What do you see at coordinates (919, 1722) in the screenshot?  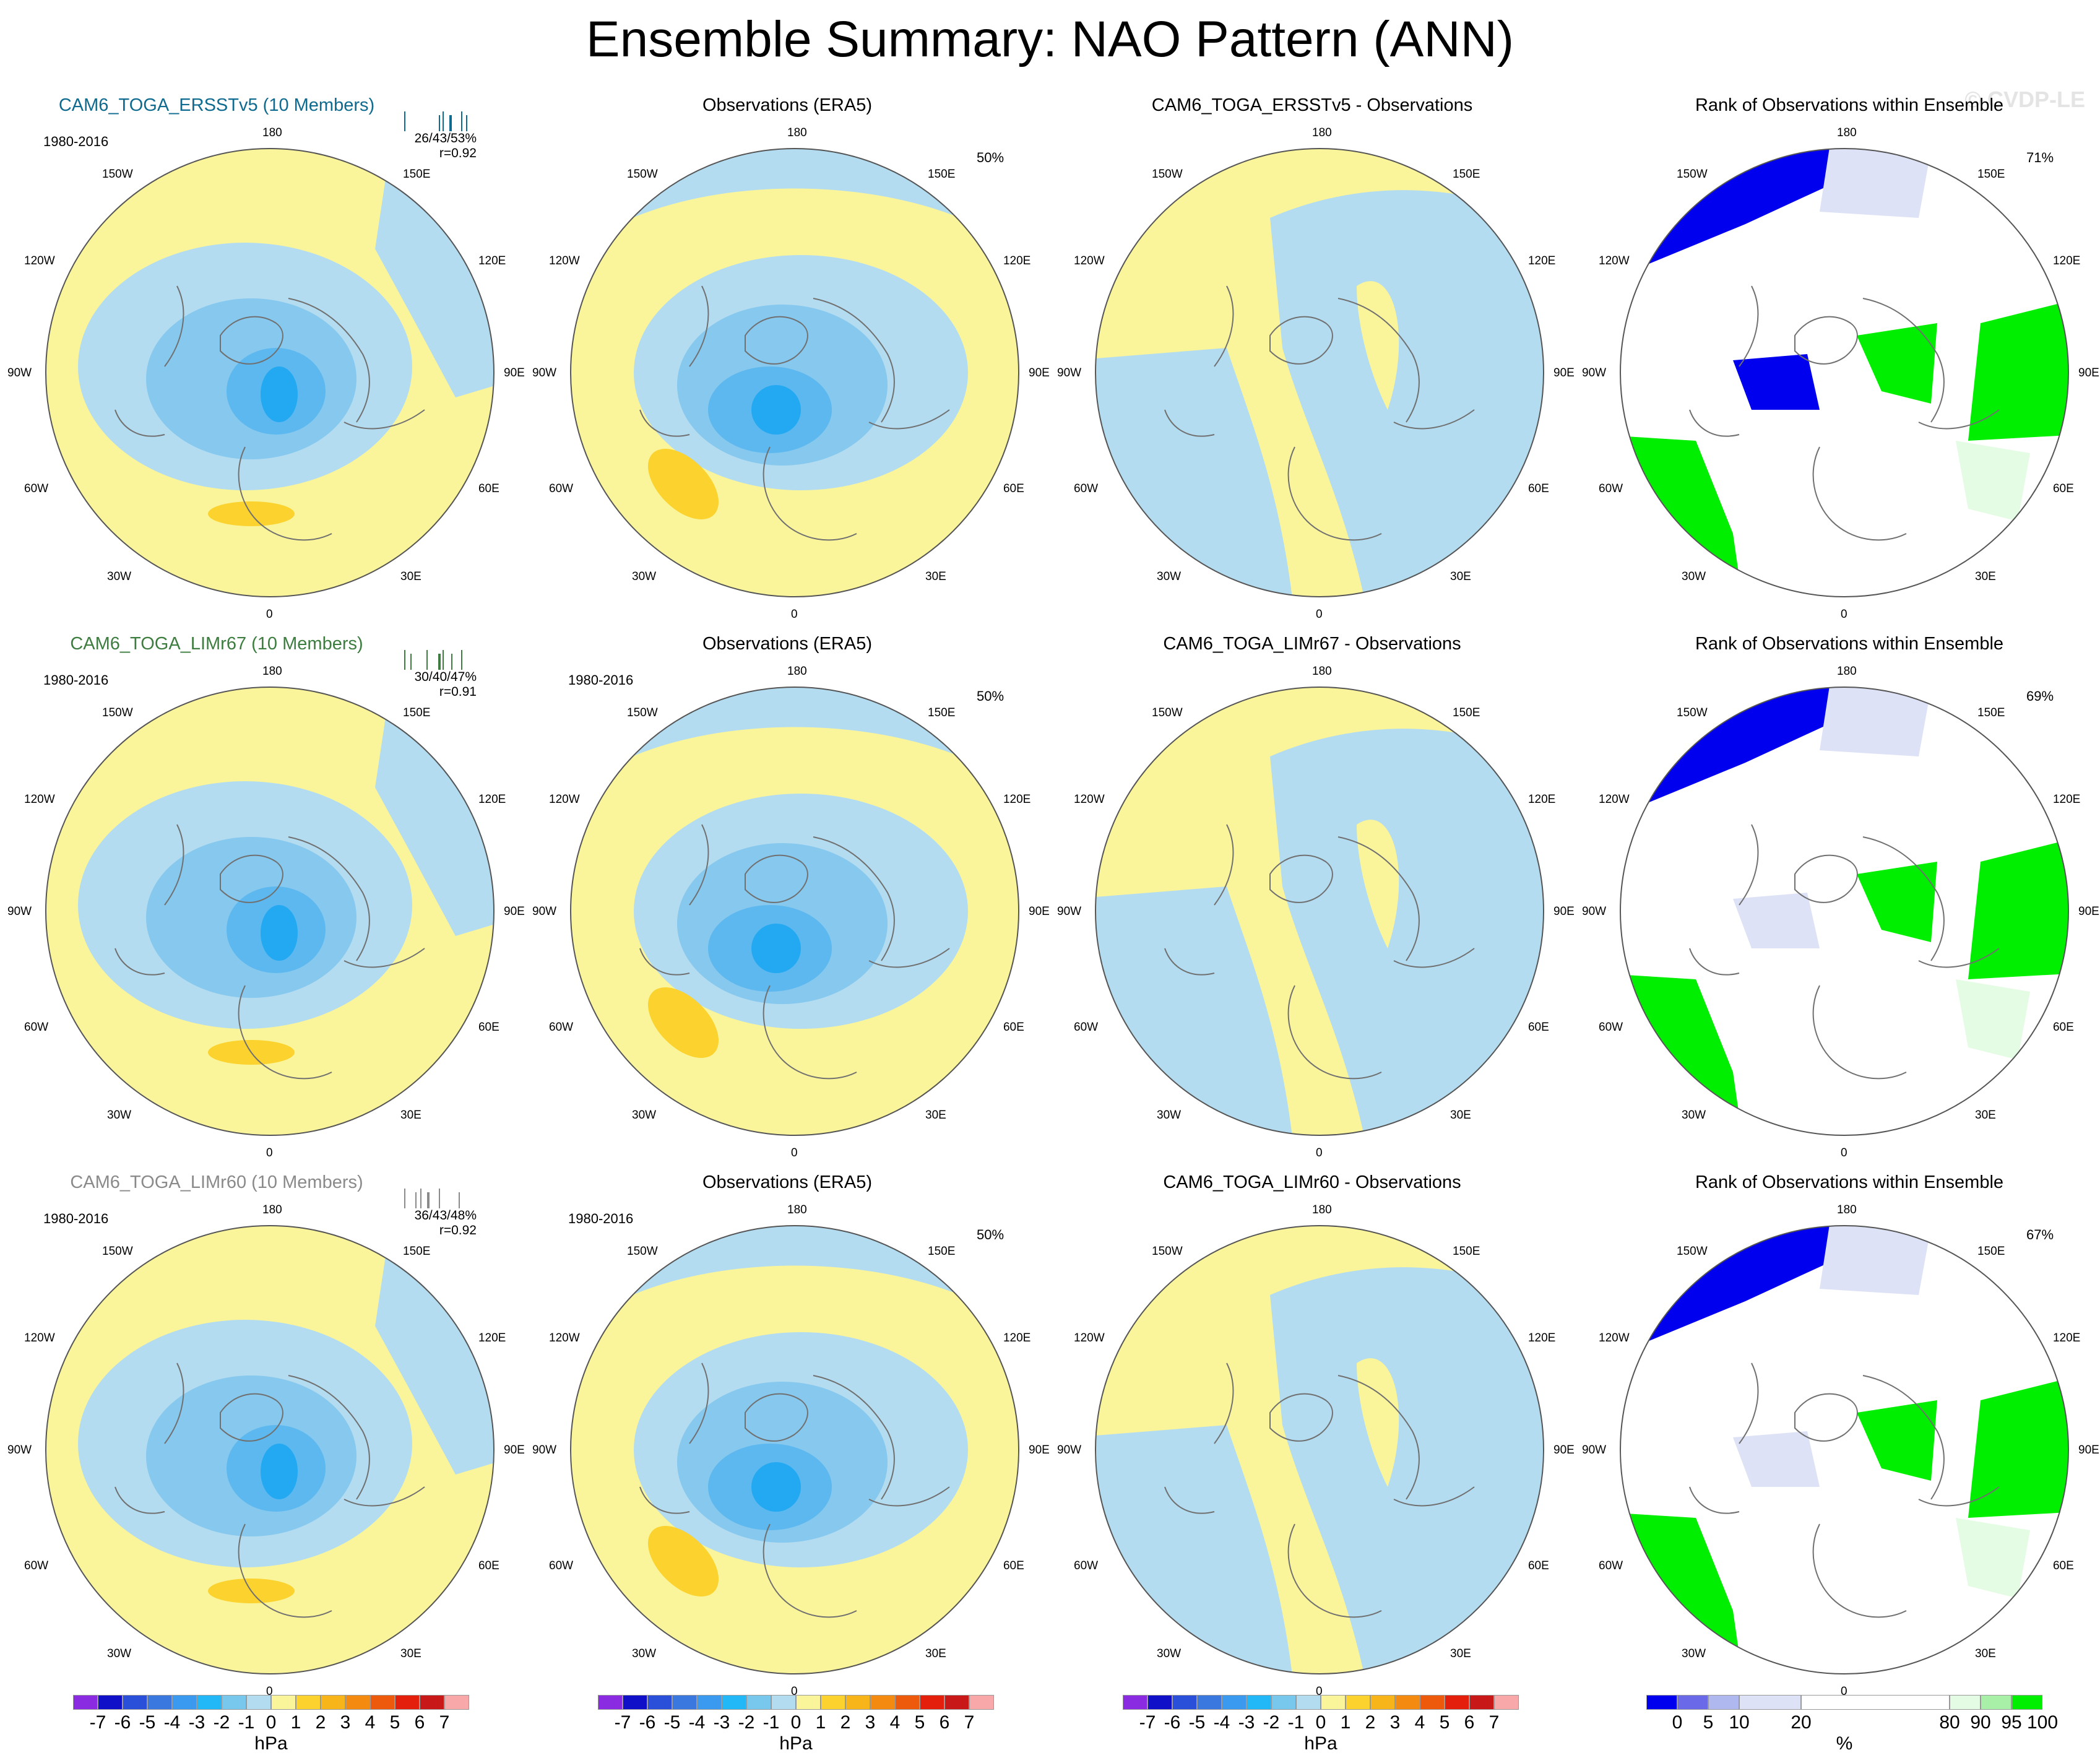 I see `colorbar-tick-label: 5` at bounding box center [919, 1722].